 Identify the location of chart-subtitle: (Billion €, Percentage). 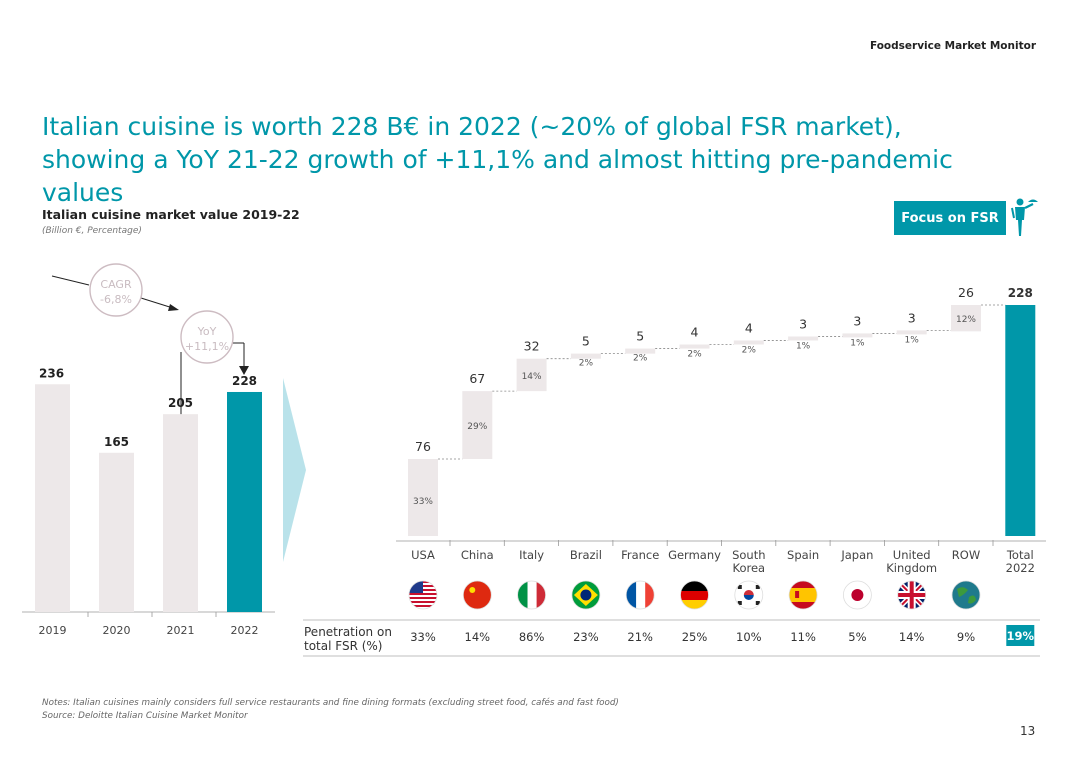
(92, 231).